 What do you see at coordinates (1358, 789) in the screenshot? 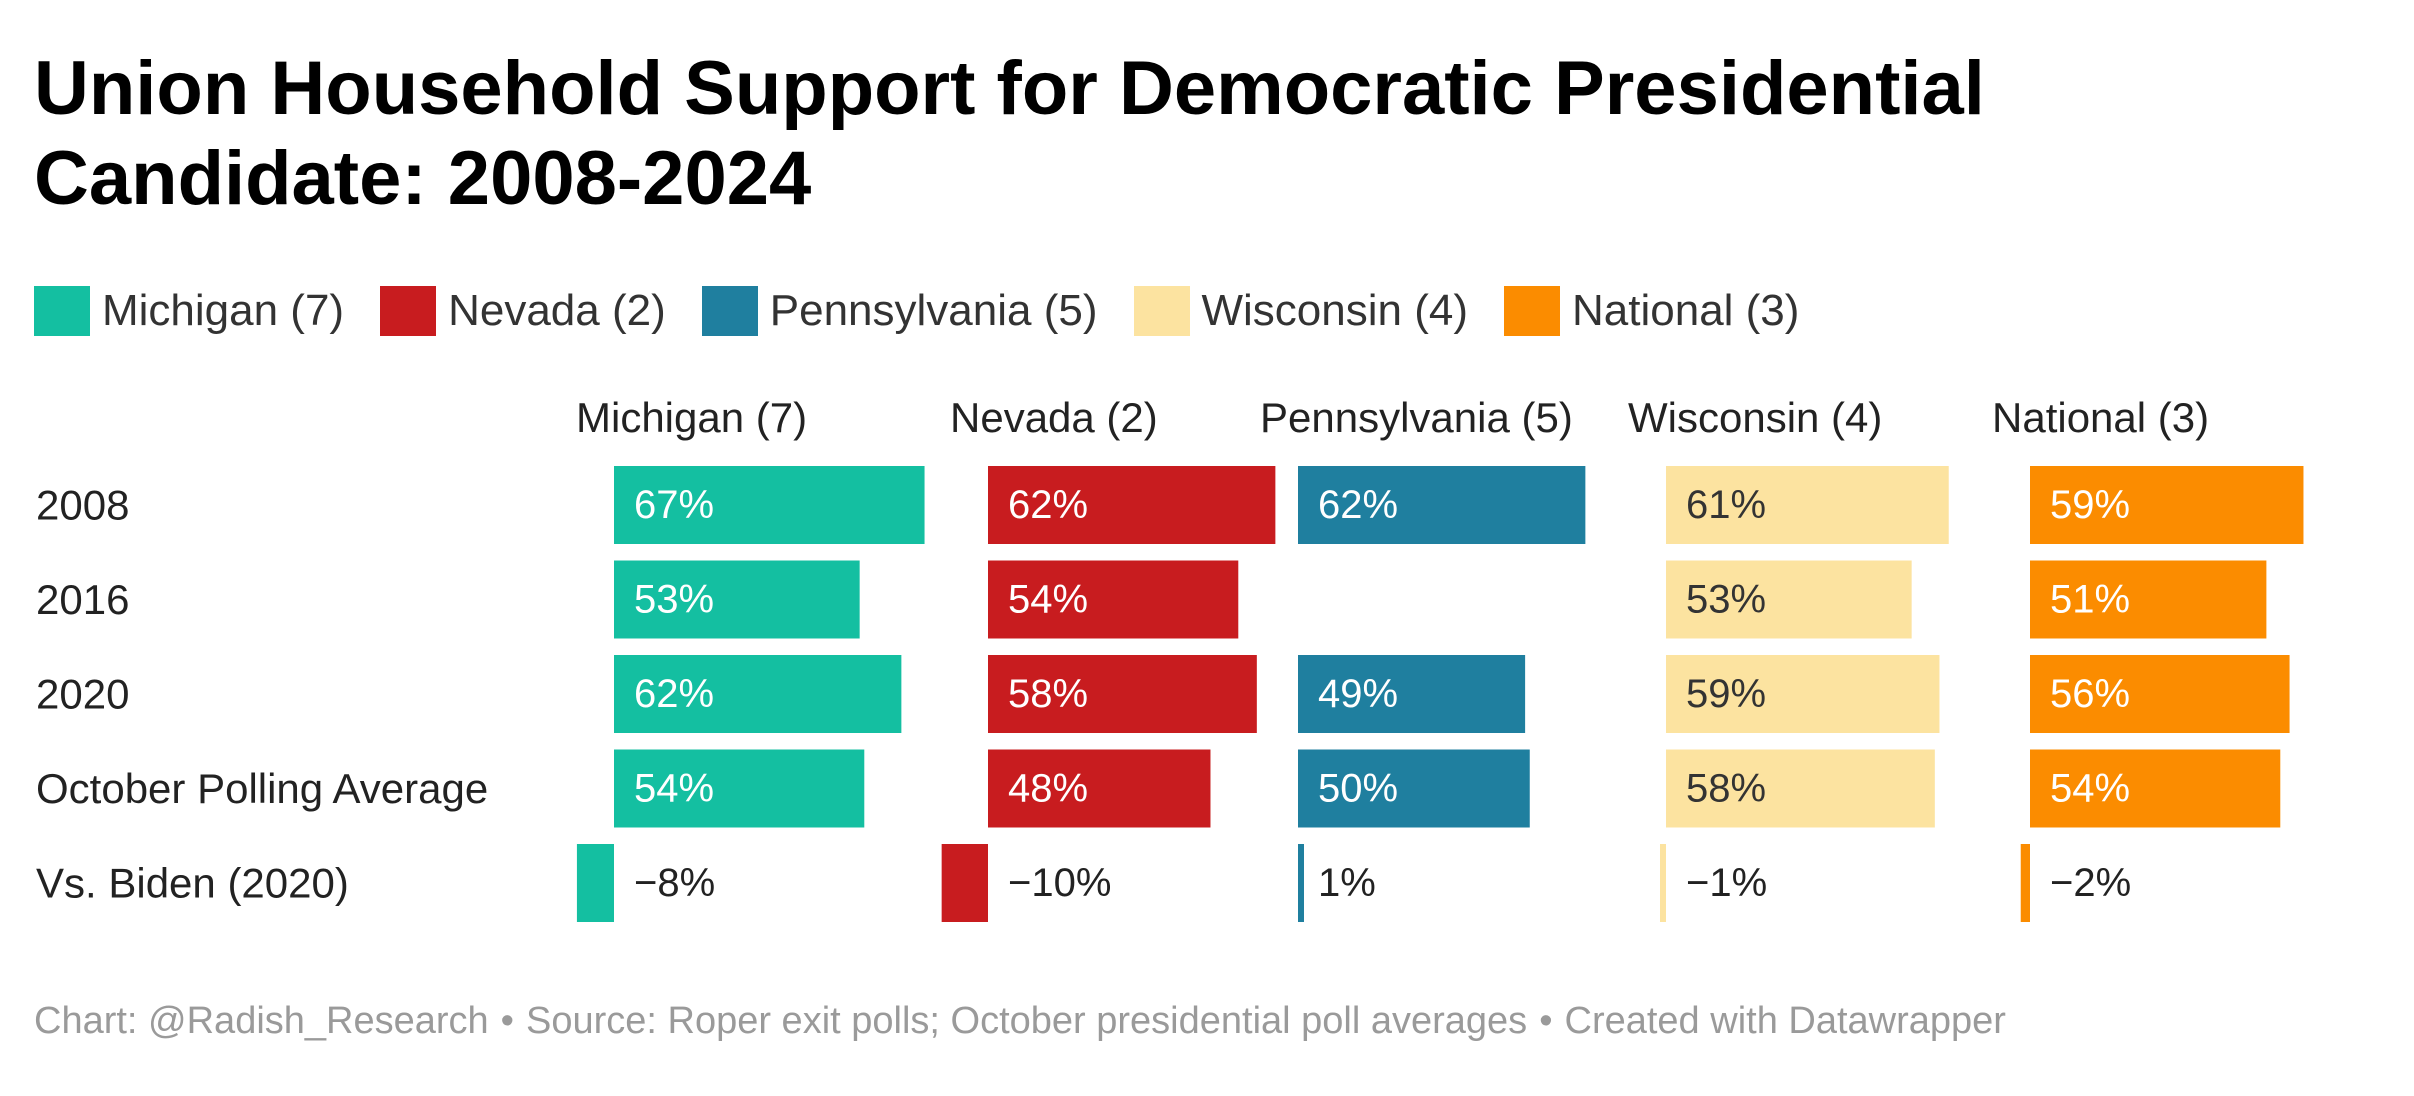
I see `data-label: 50%` at bounding box center [1358, 789].